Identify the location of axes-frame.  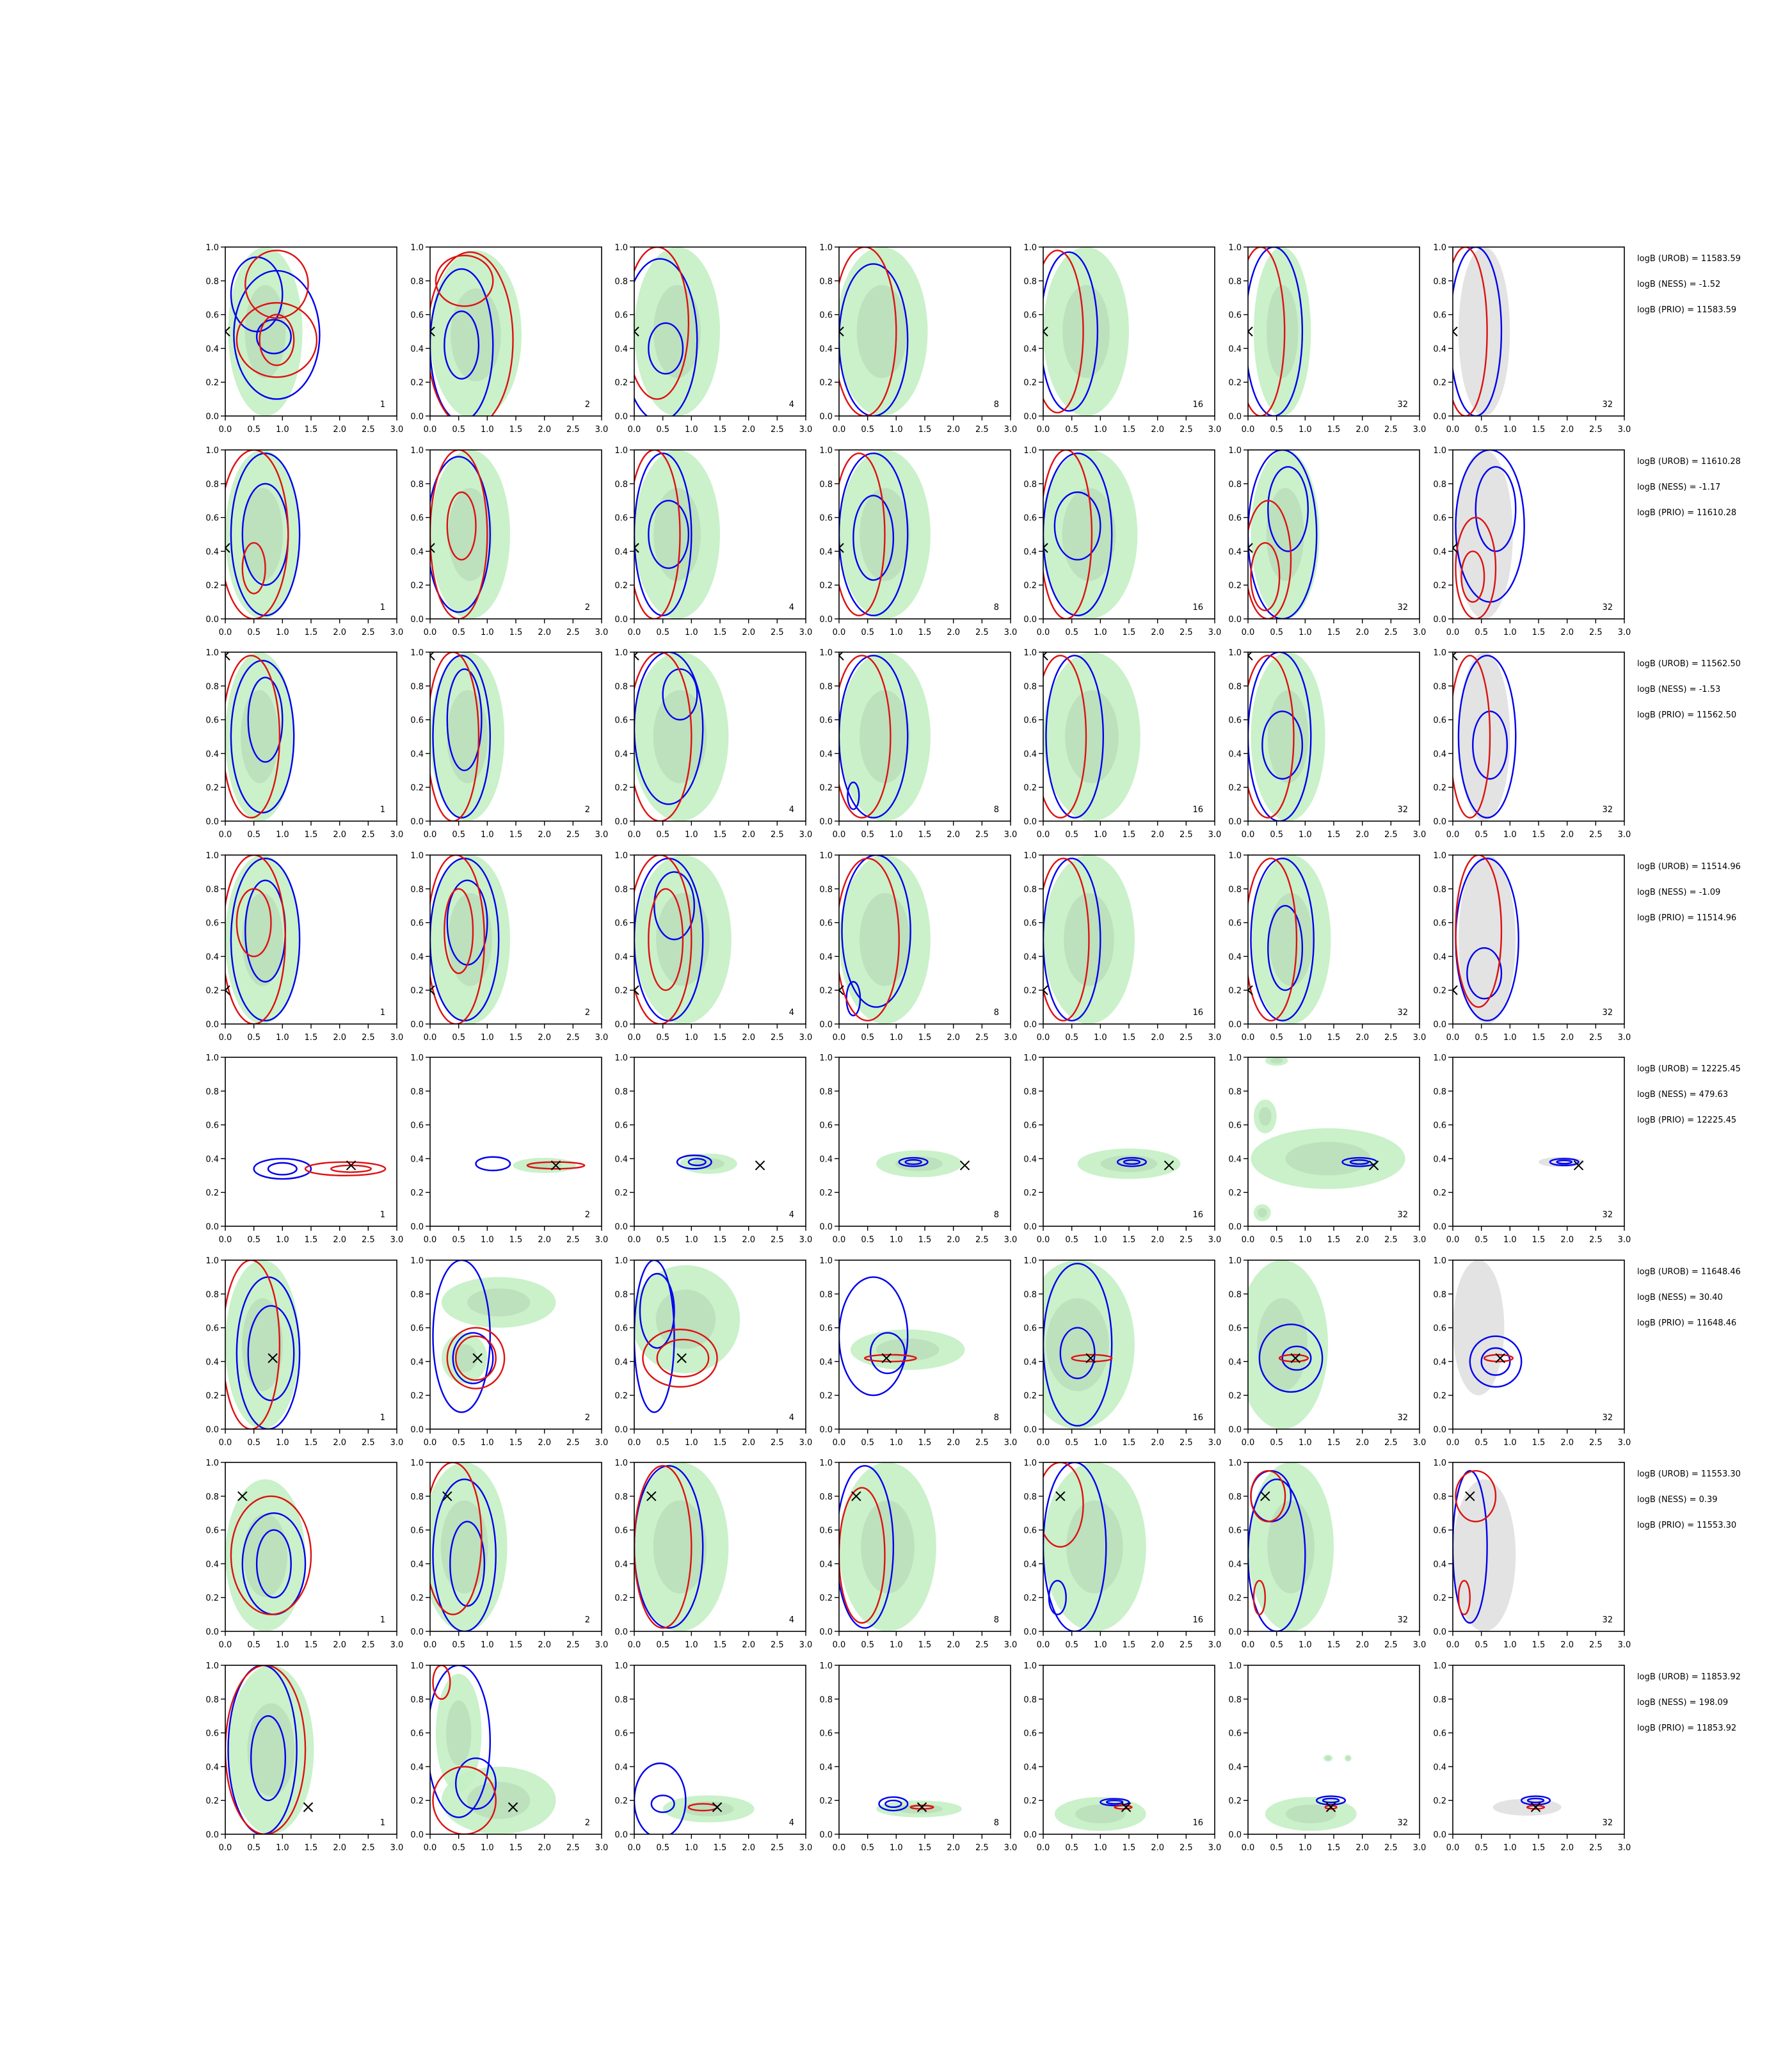
(311, 1142).